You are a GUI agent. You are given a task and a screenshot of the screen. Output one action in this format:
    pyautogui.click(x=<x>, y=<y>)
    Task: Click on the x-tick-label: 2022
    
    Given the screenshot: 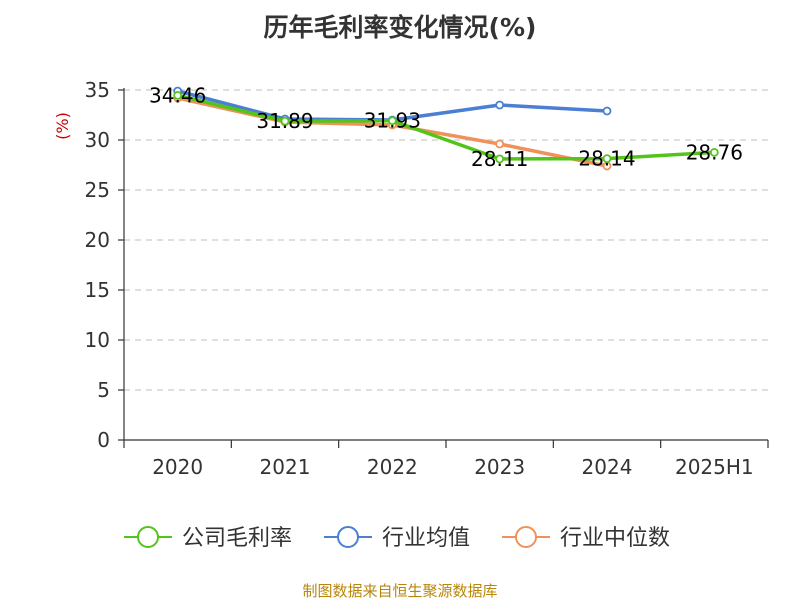 What is the action you would take?
    pyautogui.click(x=392, y=467)
    